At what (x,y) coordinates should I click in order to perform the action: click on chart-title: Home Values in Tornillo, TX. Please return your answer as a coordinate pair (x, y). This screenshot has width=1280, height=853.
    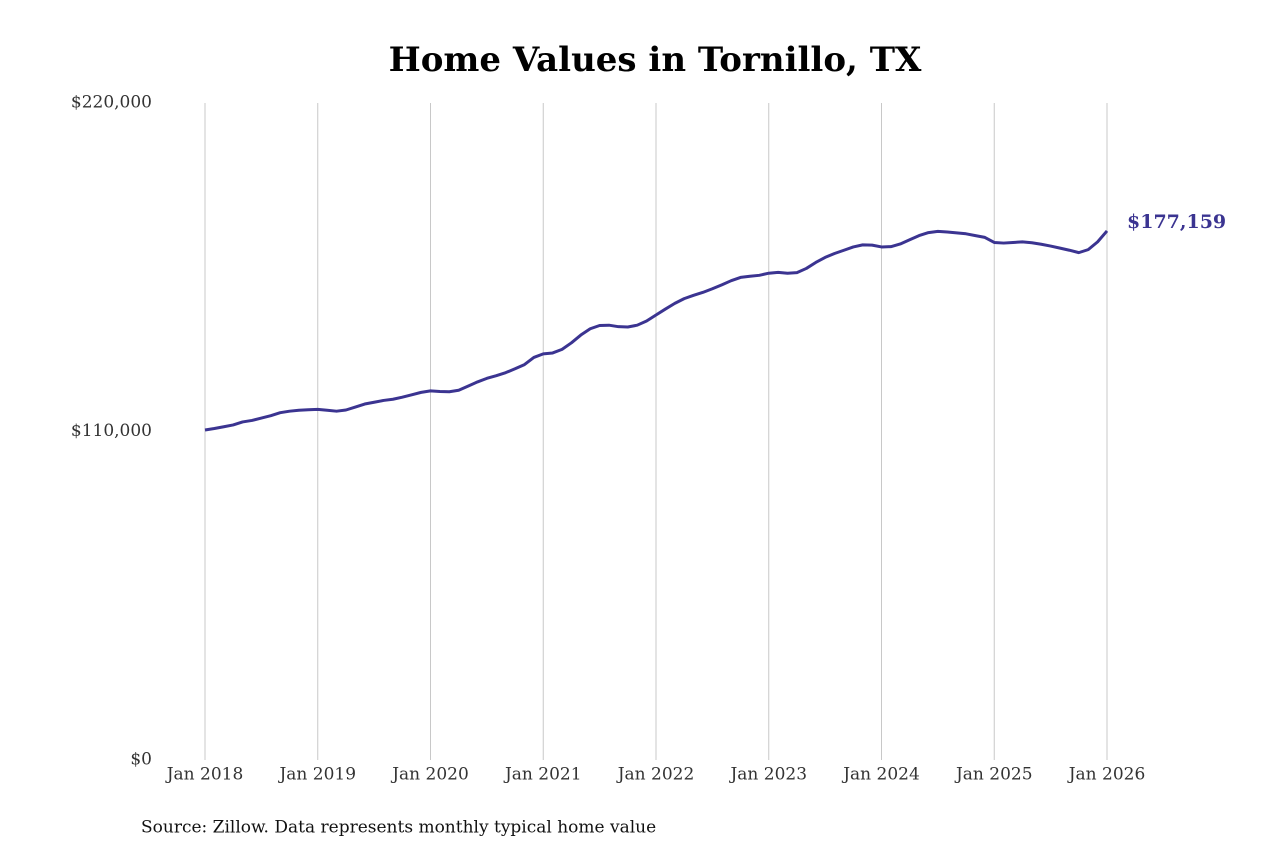
    Looking at the image, I should click on (655, 60).